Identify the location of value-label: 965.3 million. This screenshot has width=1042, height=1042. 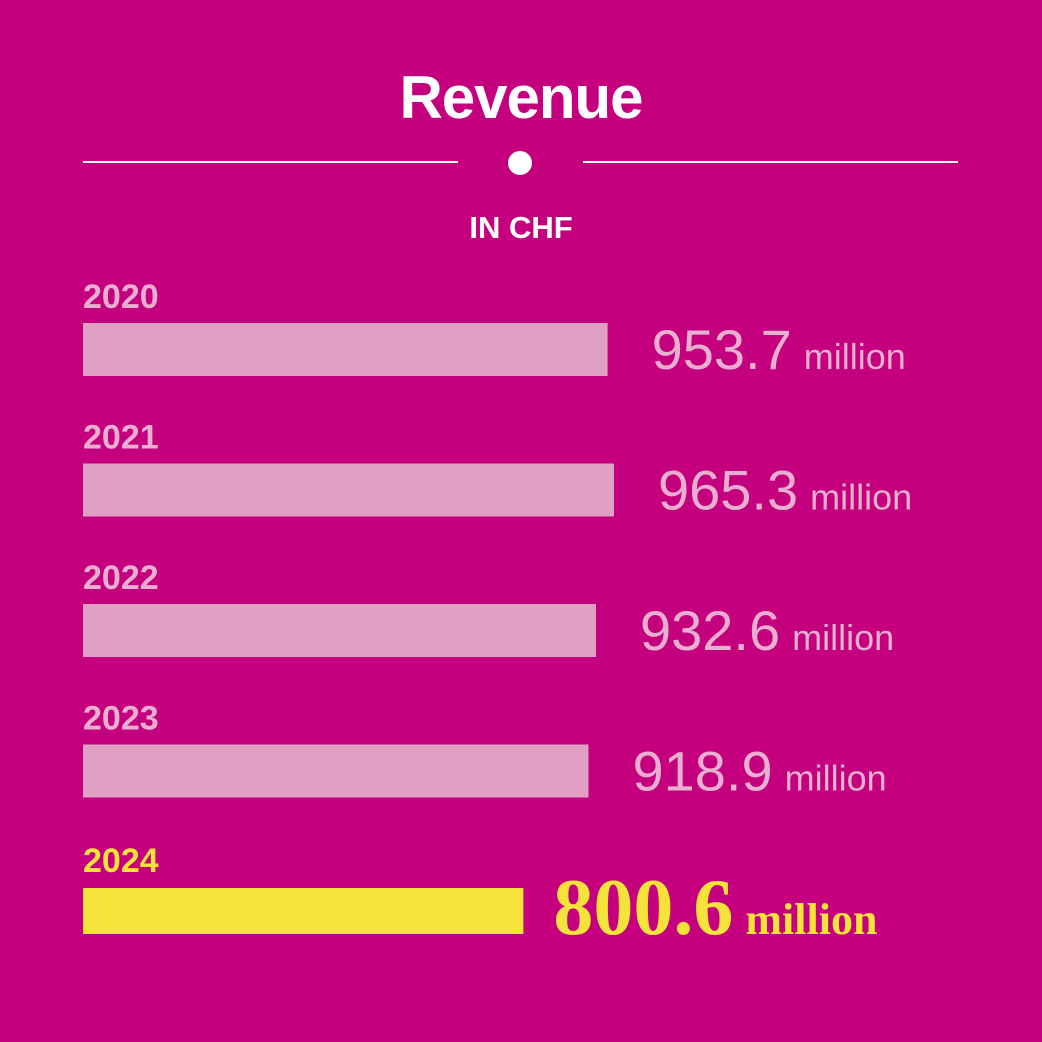
(785, 490).